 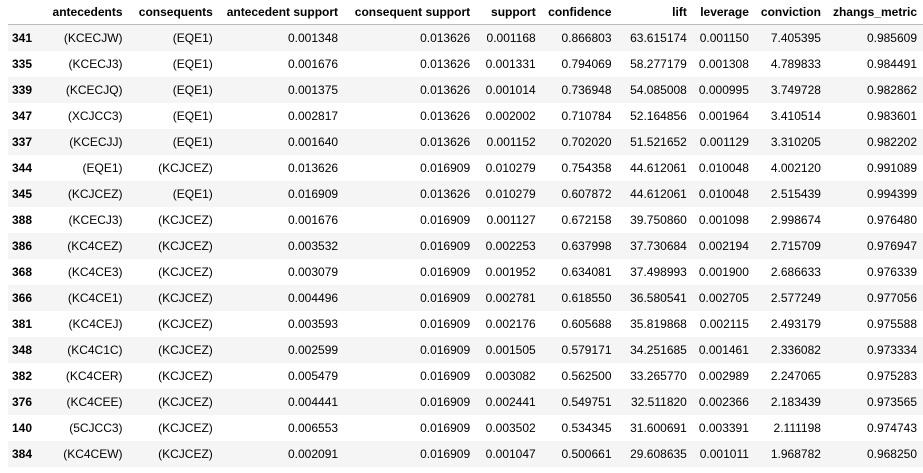 What do you see at coordinates (313, 349) in the screenshot?
I see `antecedent-support-cell: 0.002599` at bounding box center [313, 349].